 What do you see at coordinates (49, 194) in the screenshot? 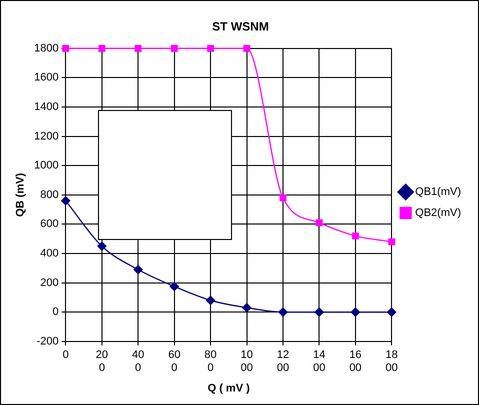
I see `y-tick-label: 800` at bounding box center [49, 194].